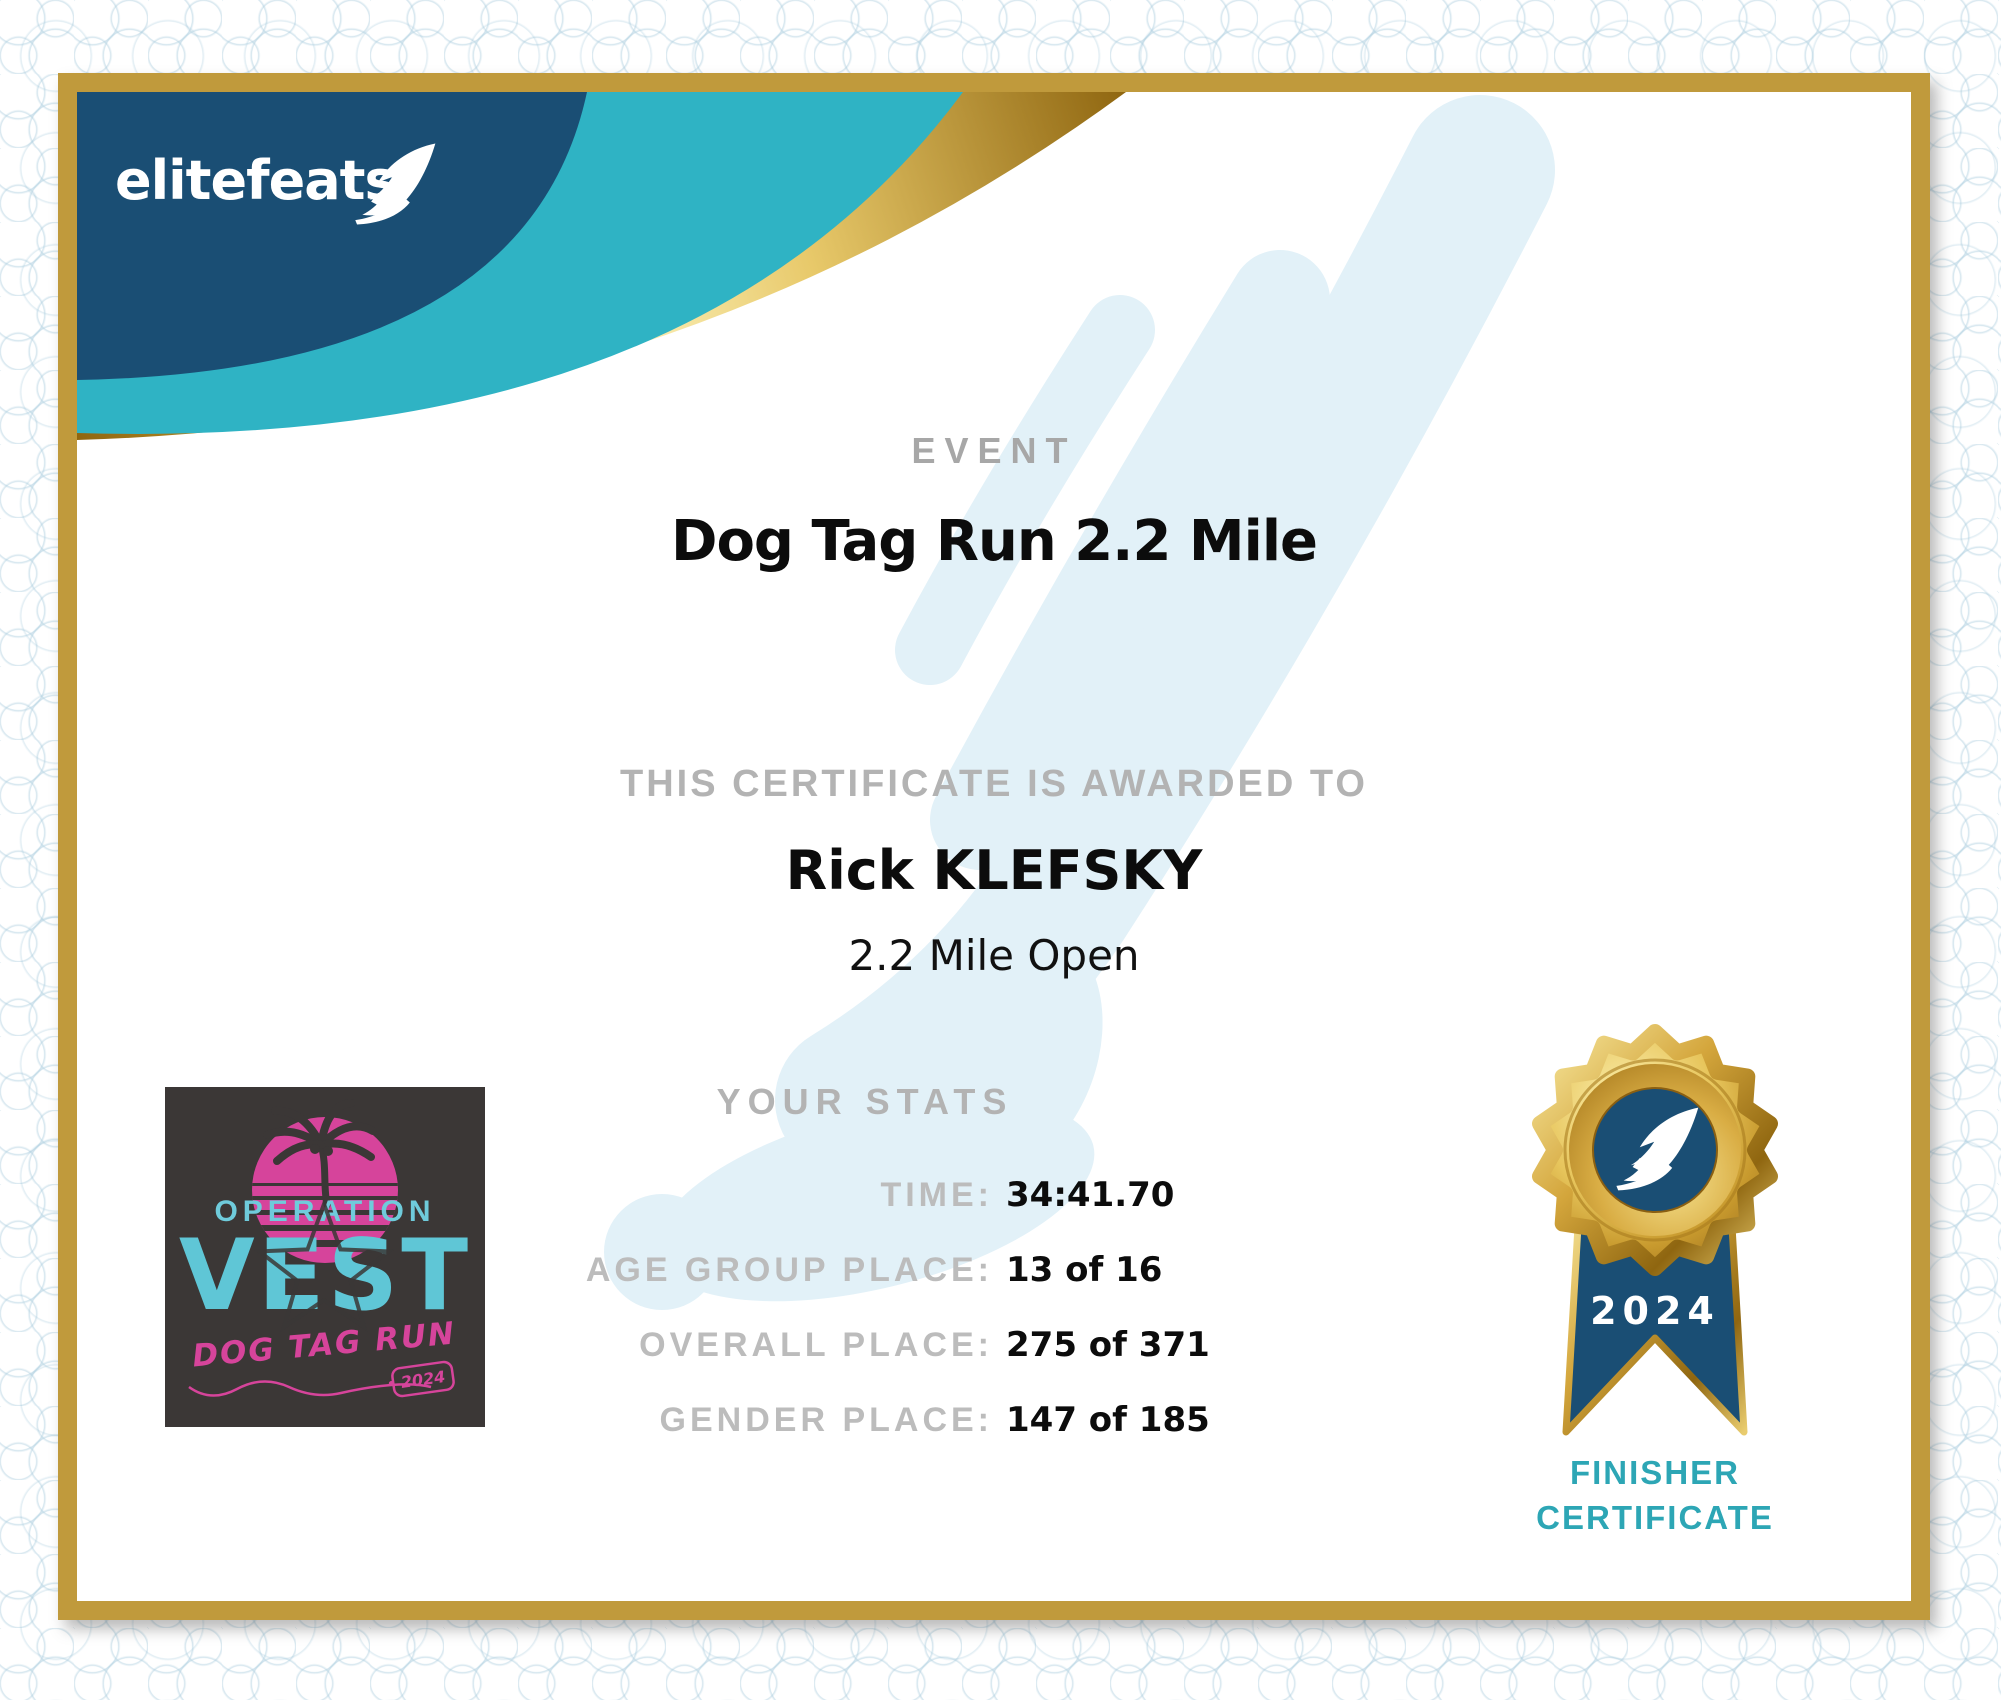  I want to click on stat-value-gender-place: 147 of 185, so click(1108, 1420).